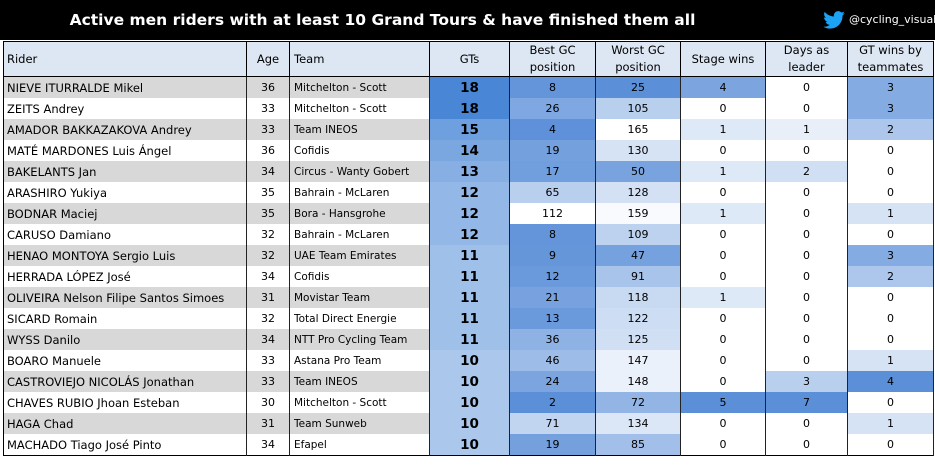 This screenshot has width=935, height=475. I want to click on cell-best-gc: 24, so click(552, 381).